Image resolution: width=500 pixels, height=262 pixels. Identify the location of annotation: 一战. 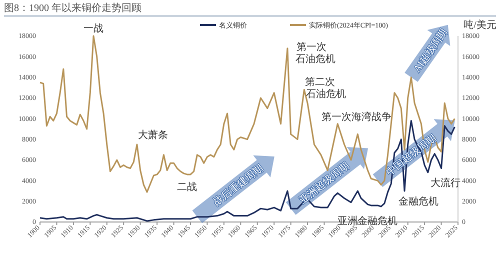
(94, 28).